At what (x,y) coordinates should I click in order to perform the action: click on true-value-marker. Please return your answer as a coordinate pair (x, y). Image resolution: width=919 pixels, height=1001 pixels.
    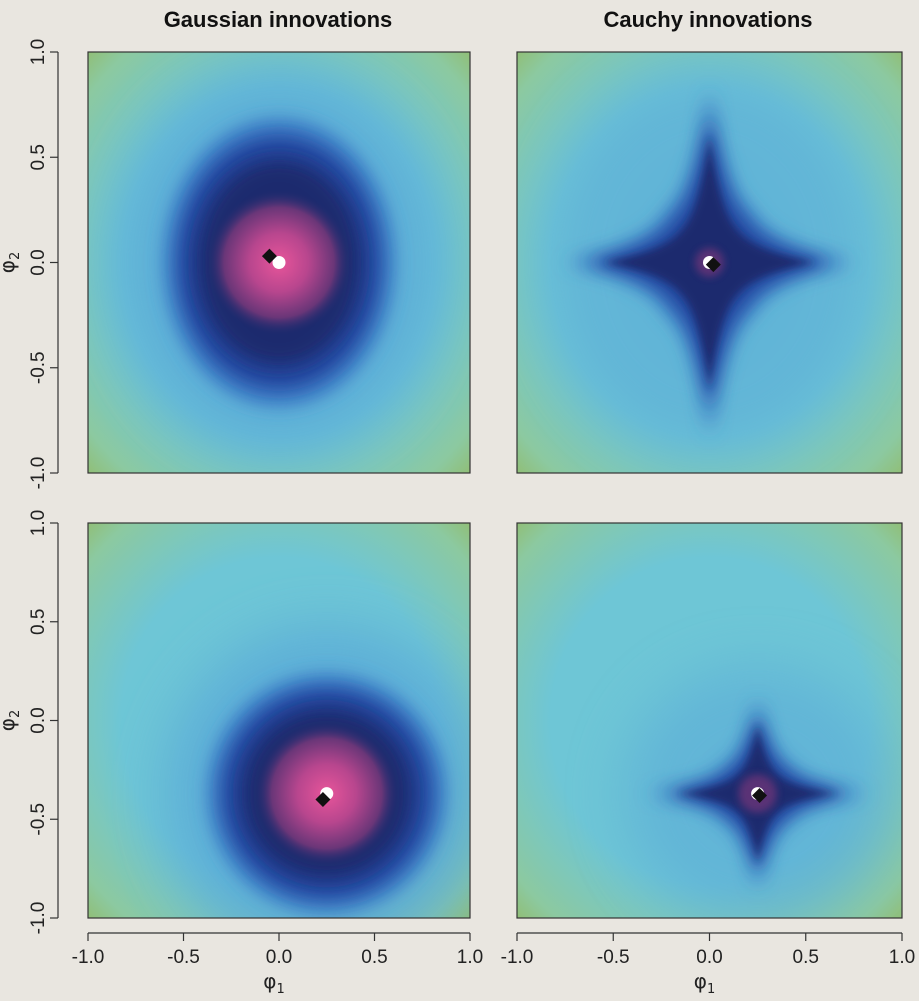
    Looking at the image, I should click on (279, 262).